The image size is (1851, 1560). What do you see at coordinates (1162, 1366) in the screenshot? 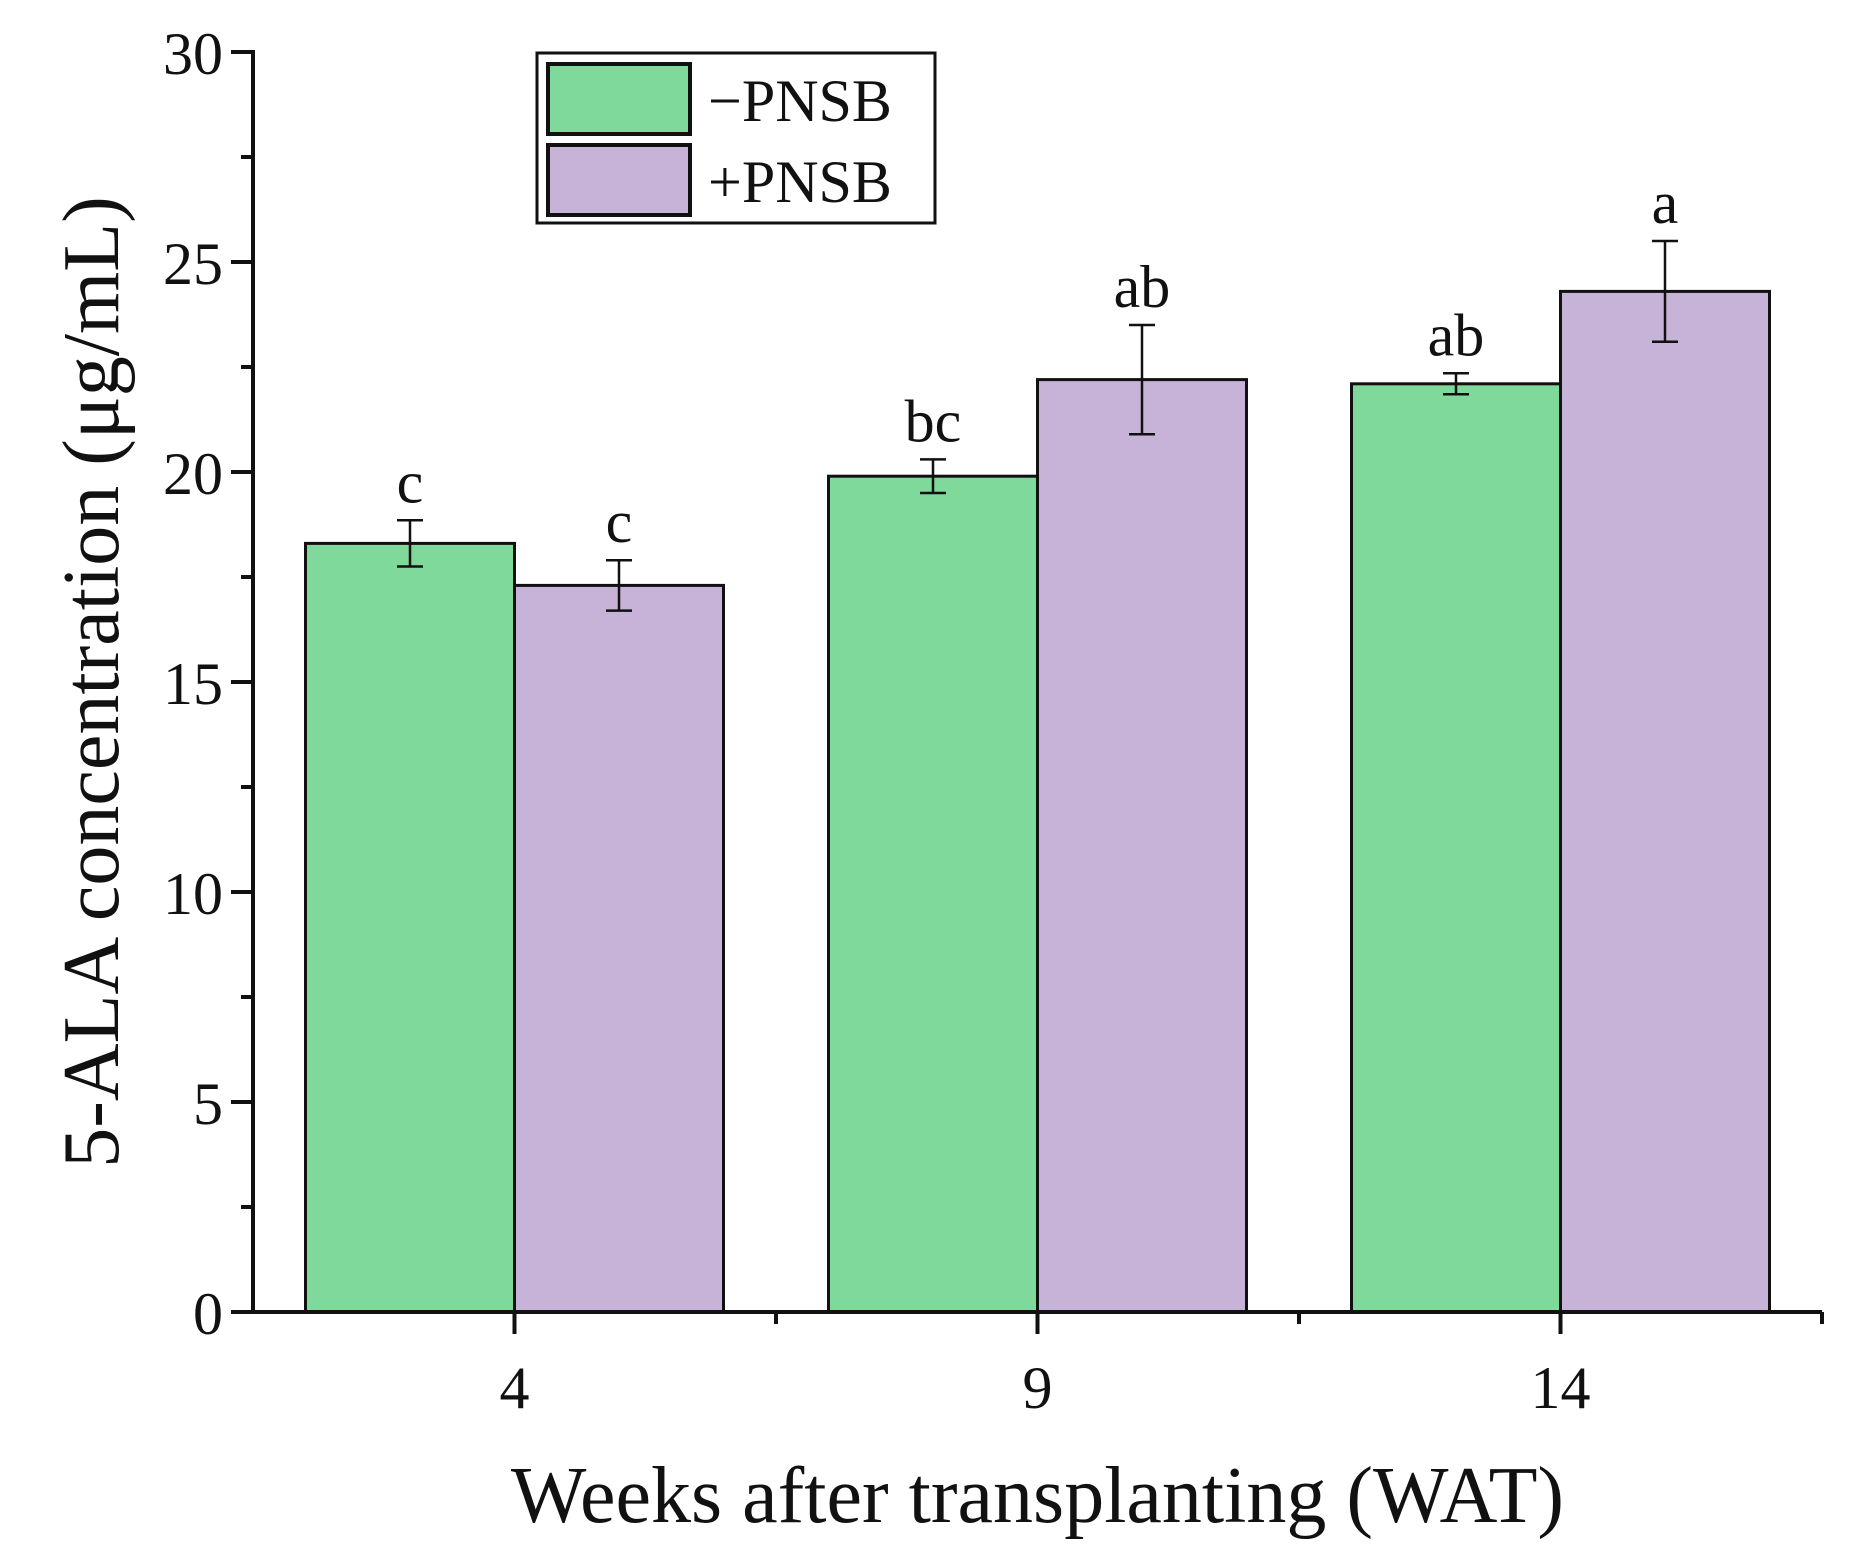
I see `x-ticks-layer: 4 9 14` at bounding box center [1162, 1366].